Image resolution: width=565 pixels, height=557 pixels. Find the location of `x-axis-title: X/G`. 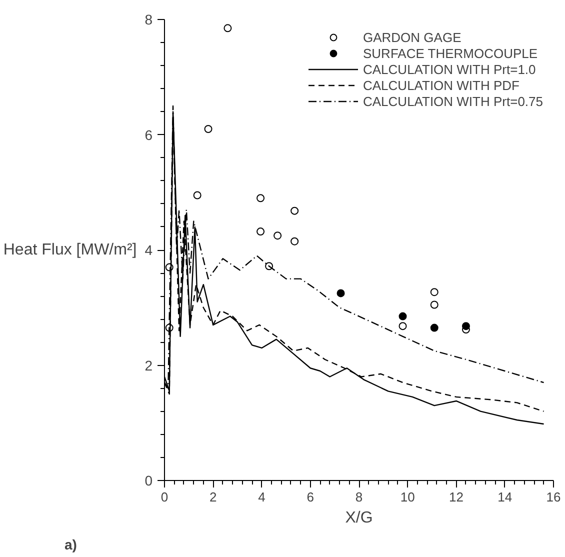

x-axis-title: X/G is located at coordinates (359, 518).